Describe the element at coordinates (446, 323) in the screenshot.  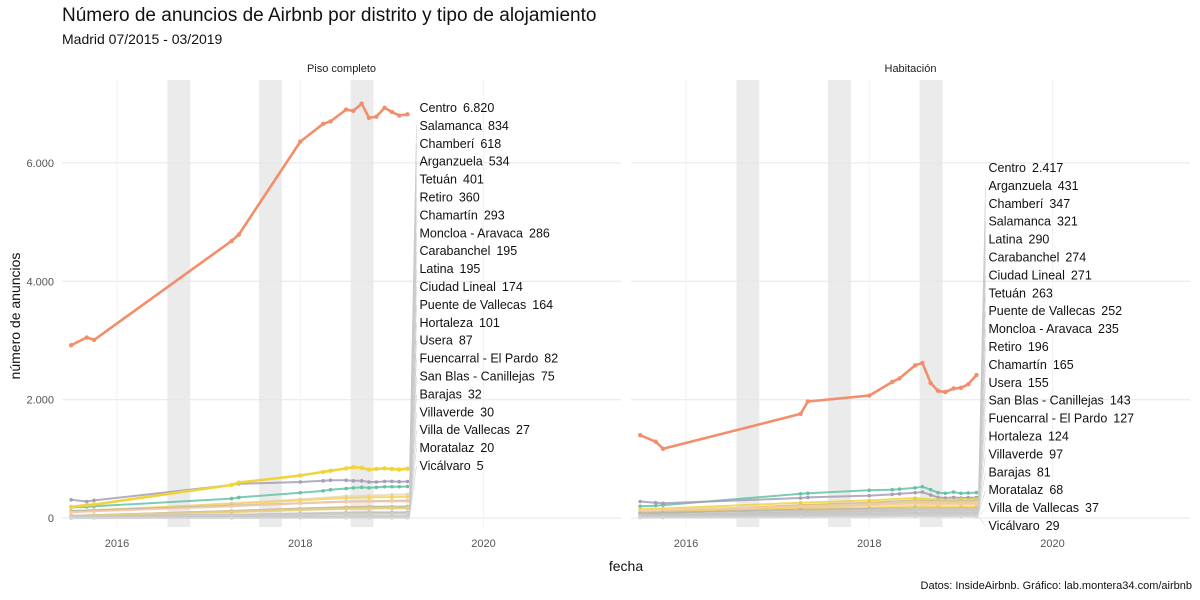
I see `end-label-name: Hortaleza` at that location.